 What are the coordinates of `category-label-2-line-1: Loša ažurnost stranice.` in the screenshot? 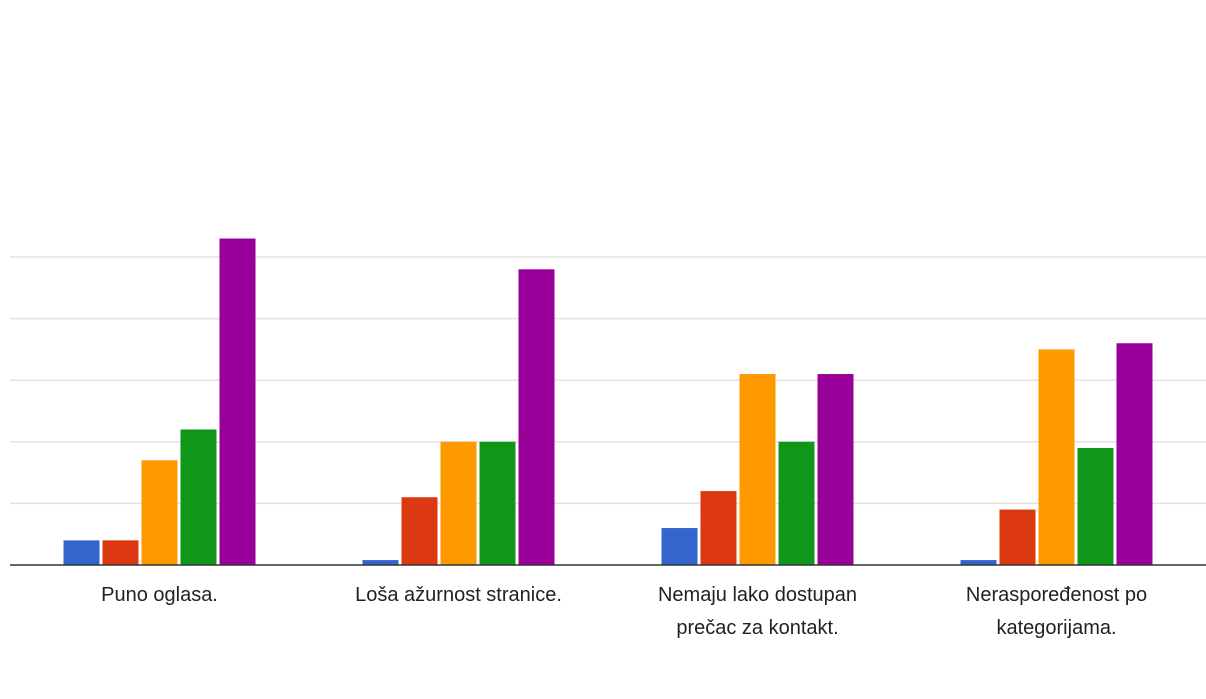 It's located at (458, 595).